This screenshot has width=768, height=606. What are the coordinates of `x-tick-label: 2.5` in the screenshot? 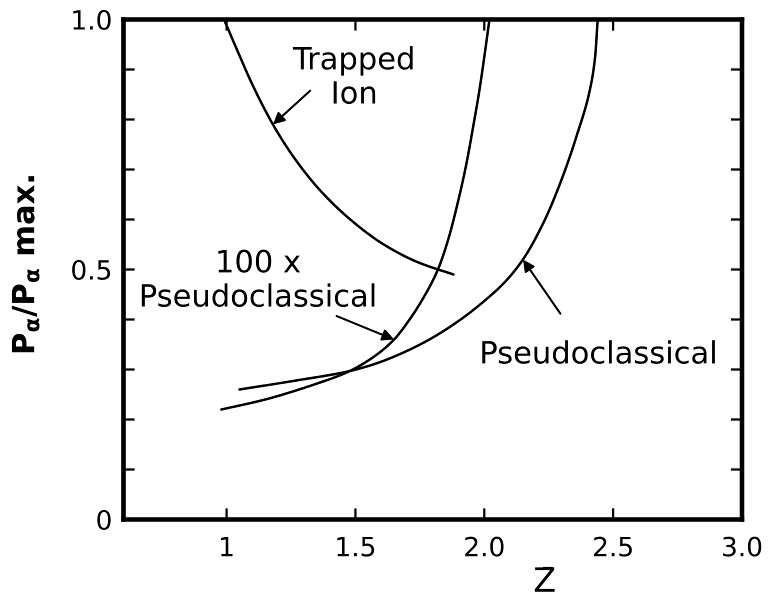 It's located at (613, 546).